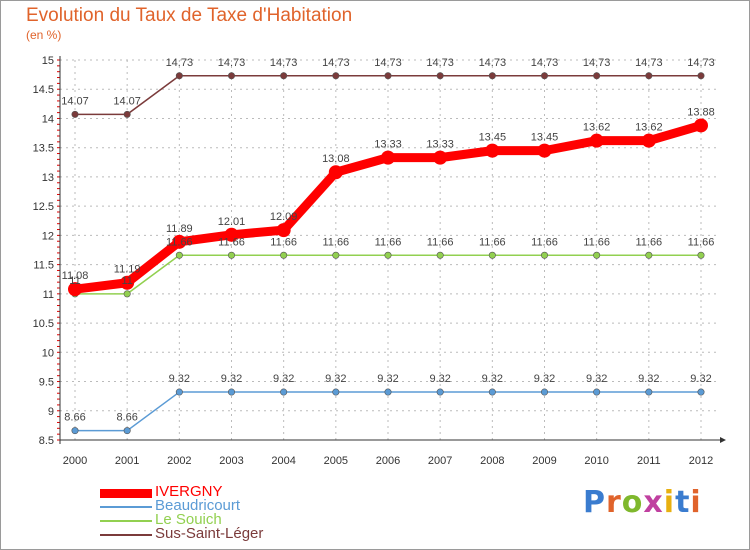  Describe the element at coordinates (74, 281) in the screenshot. I see `data-label: 11` at that location.